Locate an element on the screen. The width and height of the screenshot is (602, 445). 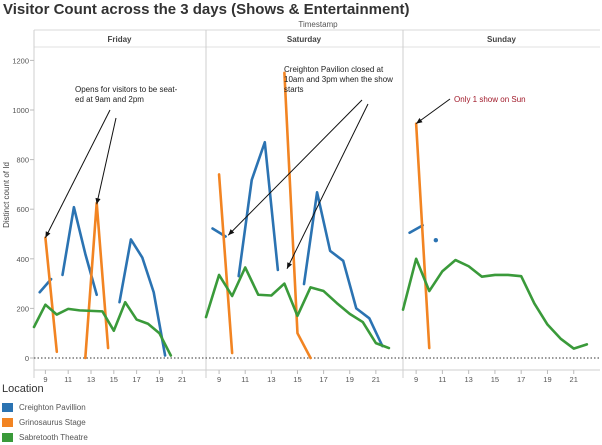
y-tick-label: 0 is located at coordinates (27, 358).